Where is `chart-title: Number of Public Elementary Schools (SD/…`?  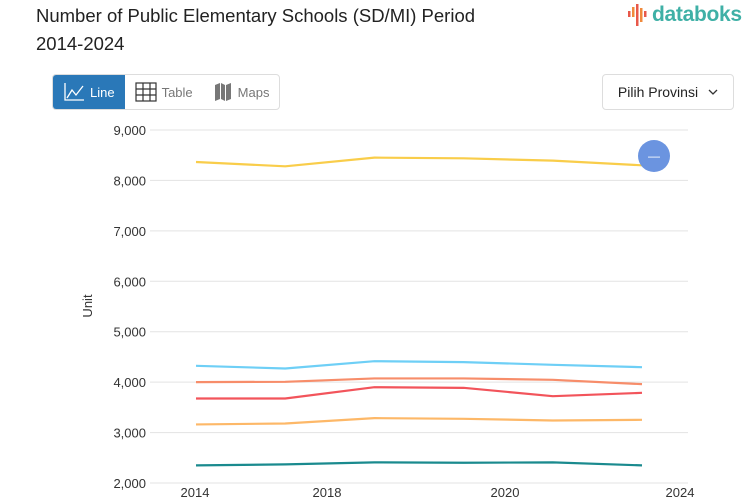
chart-title: Number of Public Elementary Schools (SD/… is located at coordinates (256, 29).